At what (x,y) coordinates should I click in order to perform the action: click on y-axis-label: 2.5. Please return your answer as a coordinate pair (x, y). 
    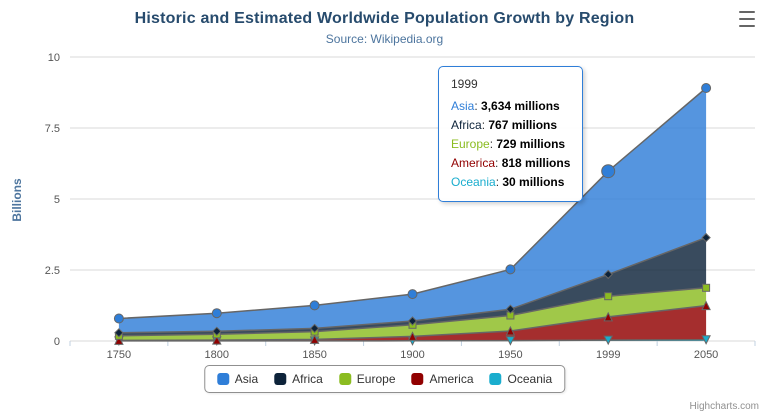
    Looking at the image, I should click on (52, 271).